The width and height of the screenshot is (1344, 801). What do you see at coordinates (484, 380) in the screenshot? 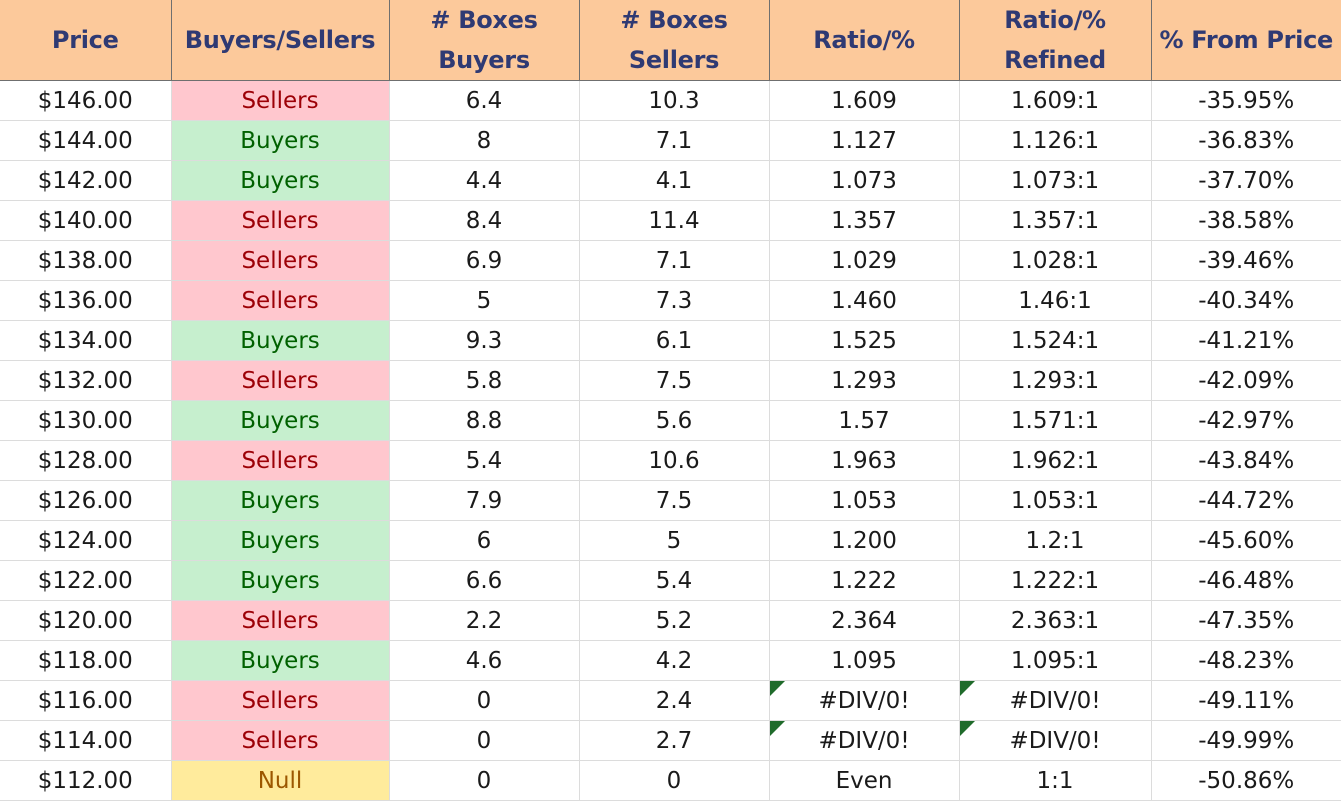
I see `cell-boxes-buyers: 5.8` at bounding box center [484, 380].